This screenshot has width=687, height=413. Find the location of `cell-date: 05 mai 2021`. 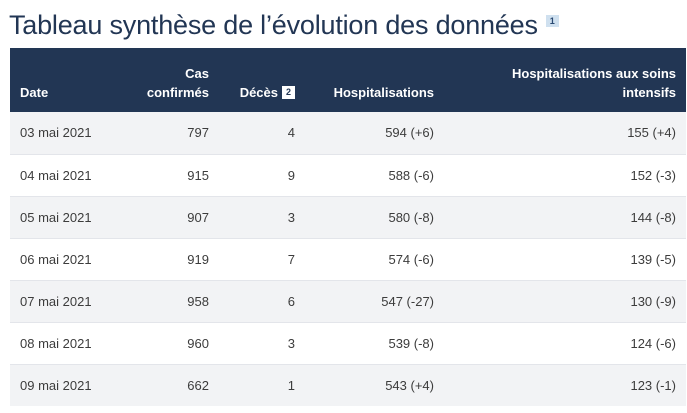

cell-date: 05 mai 2021 is located at coordinates (62, 216).